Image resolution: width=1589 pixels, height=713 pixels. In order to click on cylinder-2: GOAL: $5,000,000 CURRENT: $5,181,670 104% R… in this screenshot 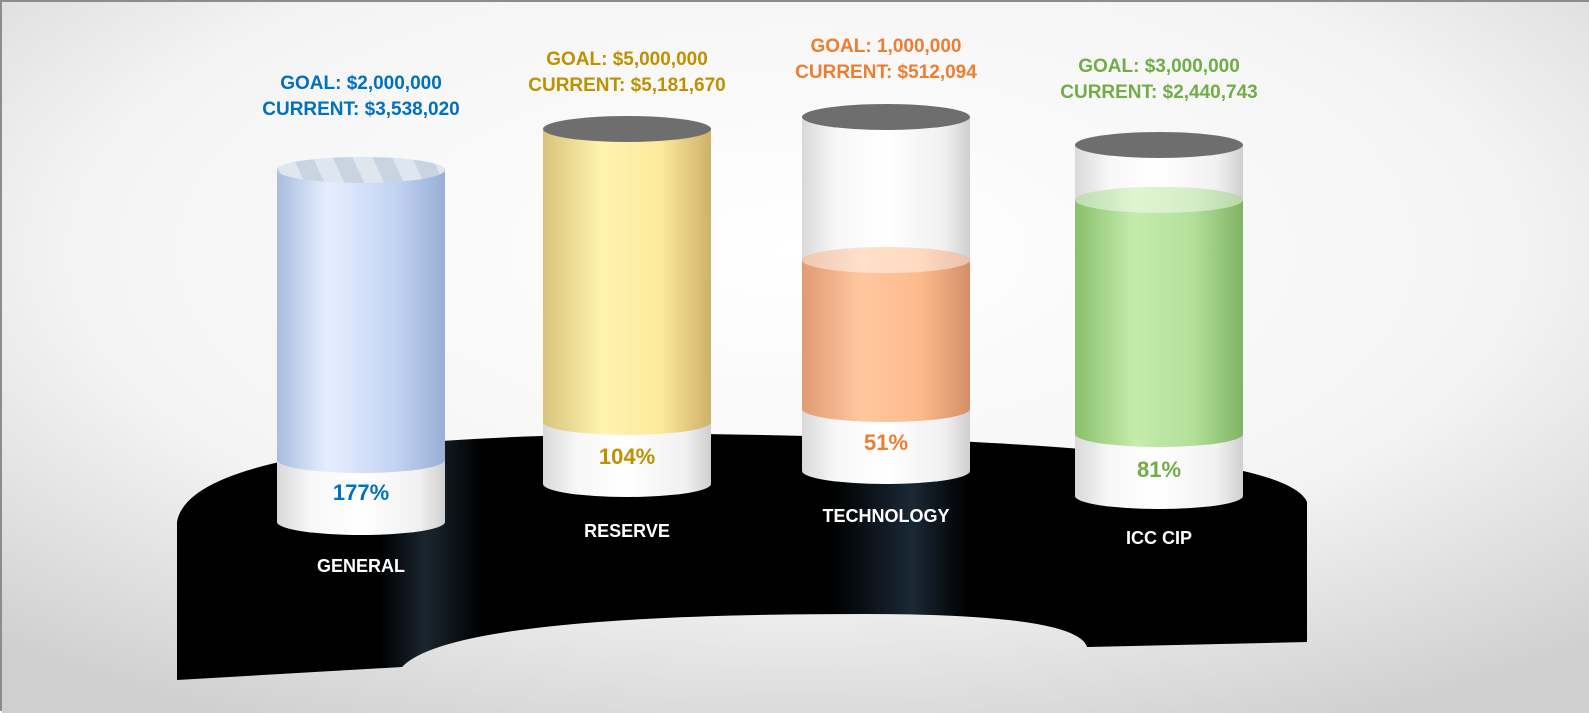, I will do `click(626, 295)`.